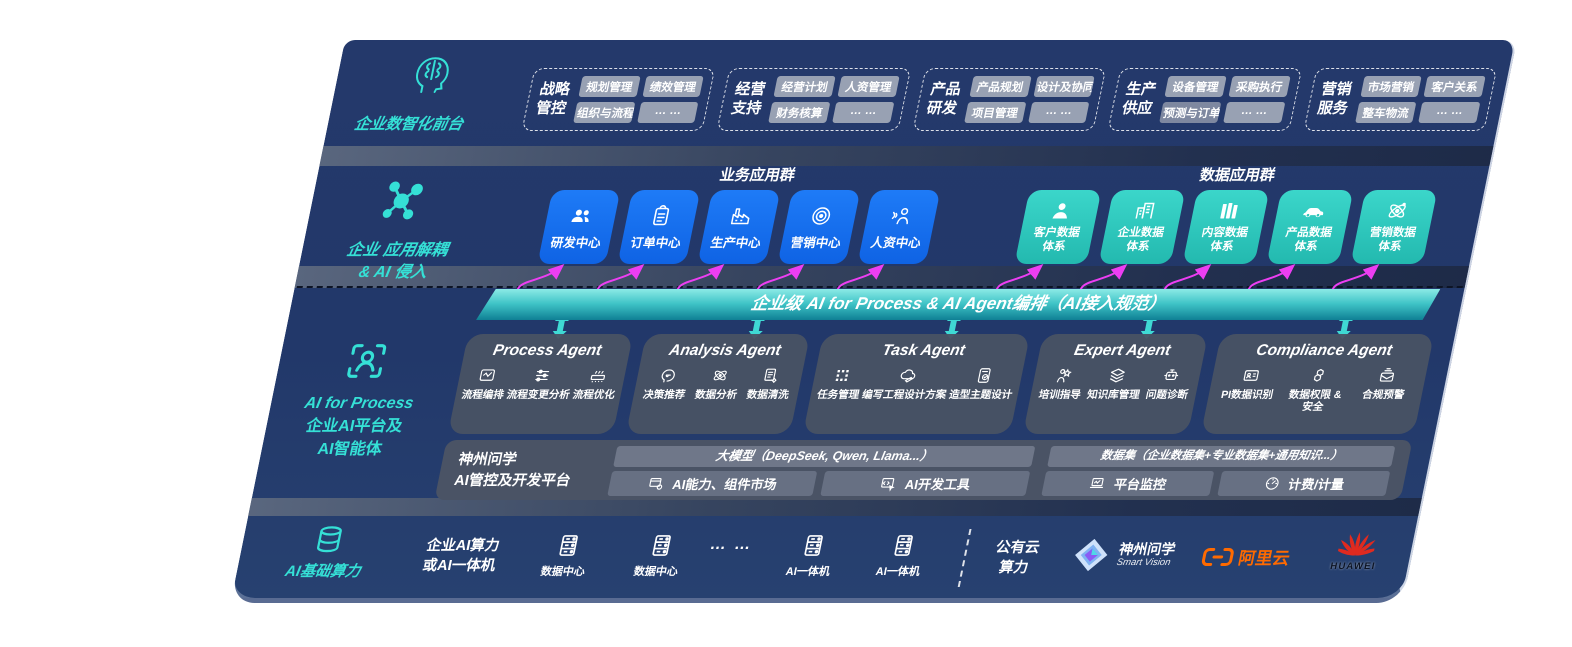 Image resolution: width=1572 pixels, height=647 pixels. Describe the element at coordinates (1385, 383) in the screenshot. I see `capability: 合规预警` at that location.